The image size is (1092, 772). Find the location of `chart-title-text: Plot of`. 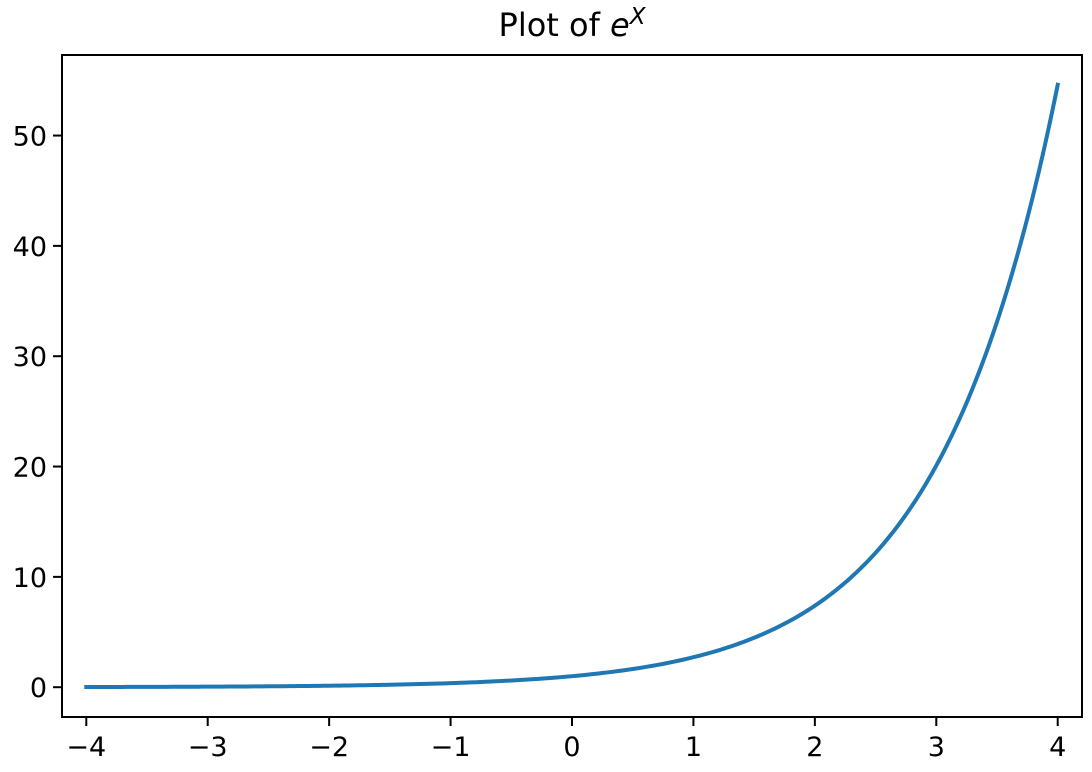

chart-title-text: Plot of is located at coordinates (555, 25).